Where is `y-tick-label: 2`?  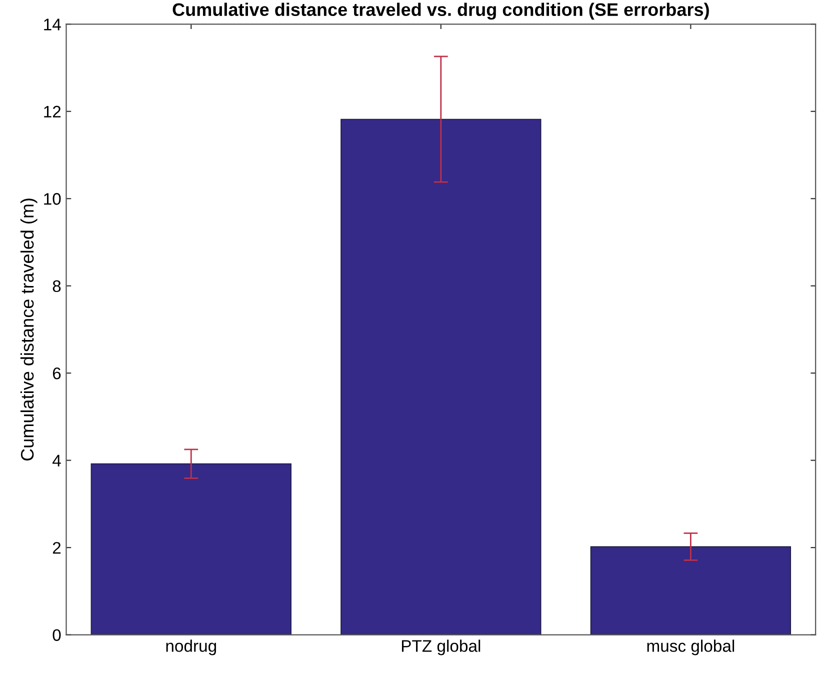
y-tick-label: 2 is located at coordinates (56, 548).